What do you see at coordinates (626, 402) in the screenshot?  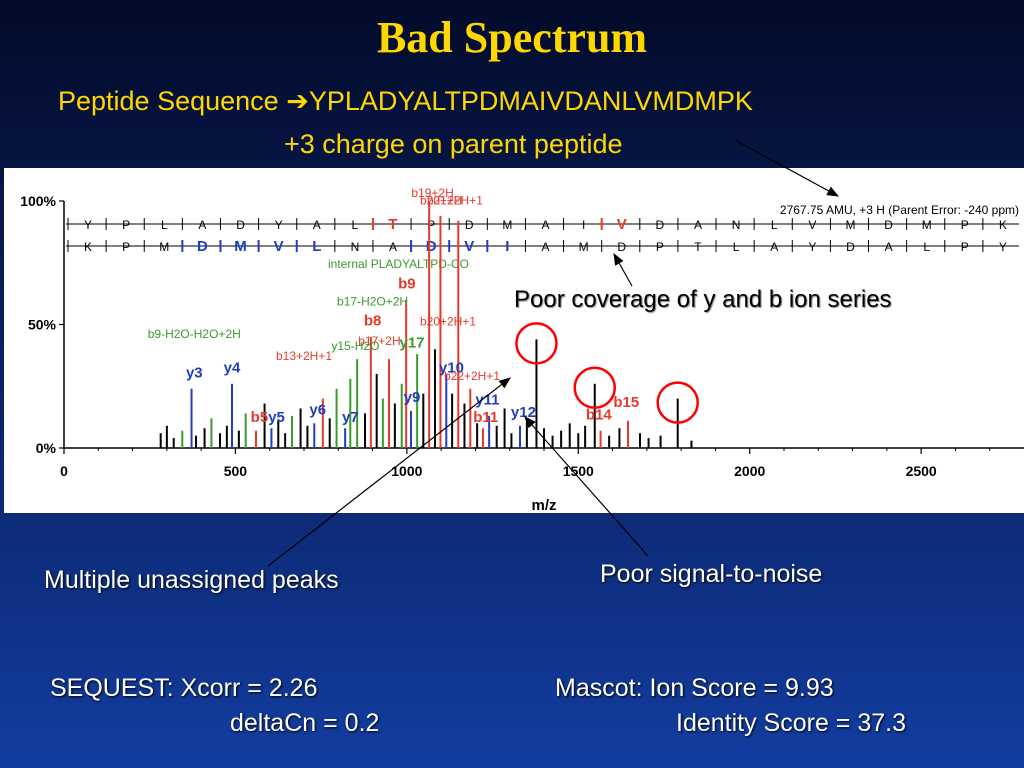 I see `peak-label: b15` at bounding box center [626, 402].